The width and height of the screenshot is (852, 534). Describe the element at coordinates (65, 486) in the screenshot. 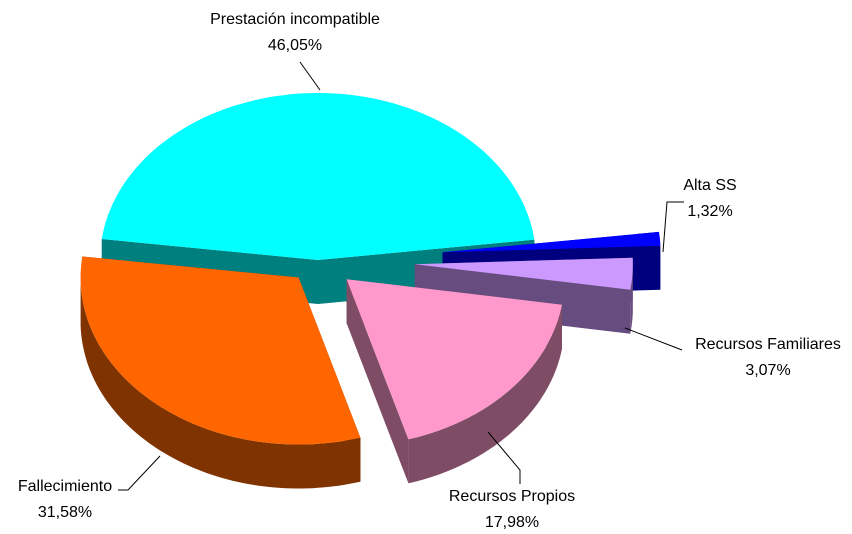

I see `slice-label: Fallecimiento` at that location.